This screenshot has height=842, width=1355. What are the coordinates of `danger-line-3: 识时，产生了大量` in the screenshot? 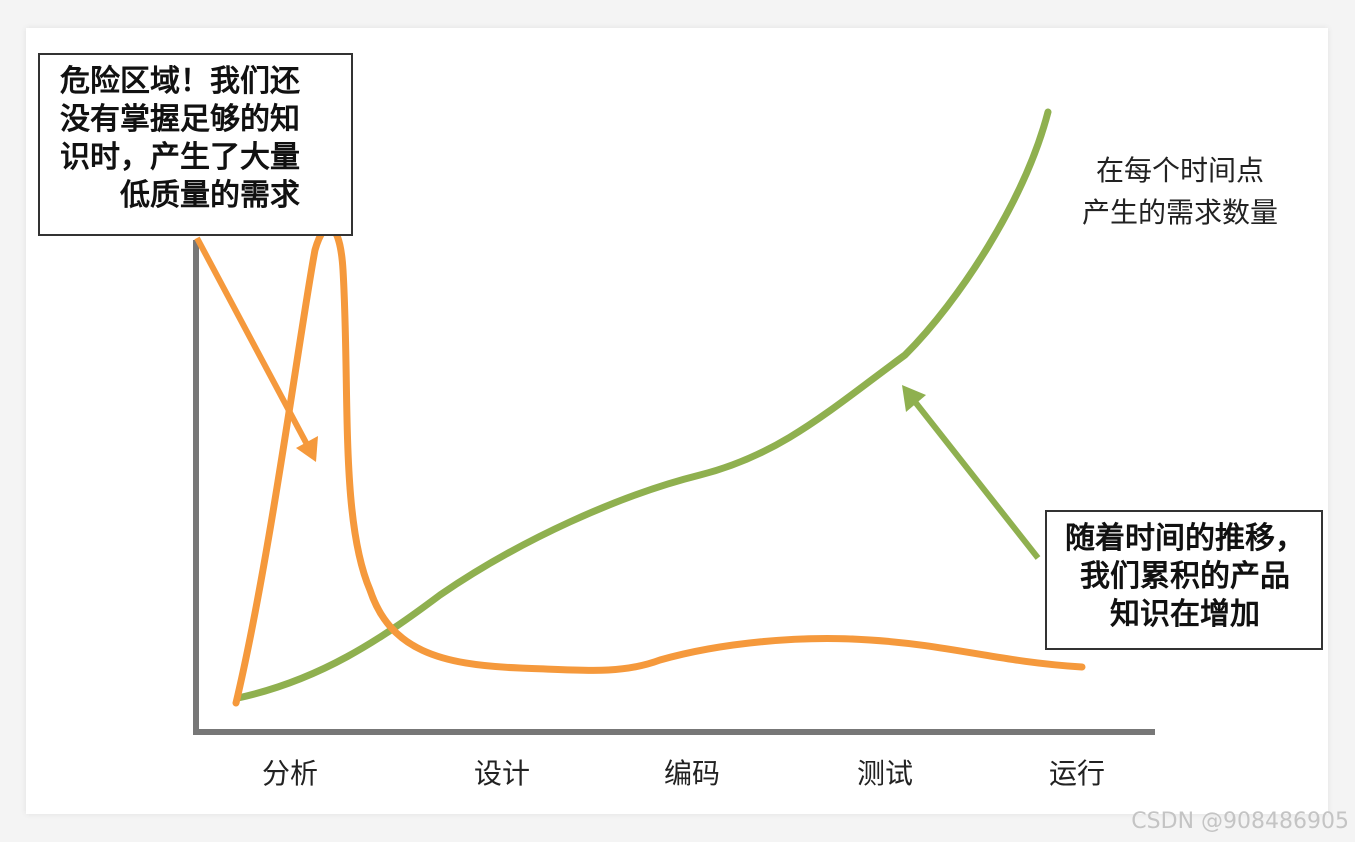 It's located at (180, 157).